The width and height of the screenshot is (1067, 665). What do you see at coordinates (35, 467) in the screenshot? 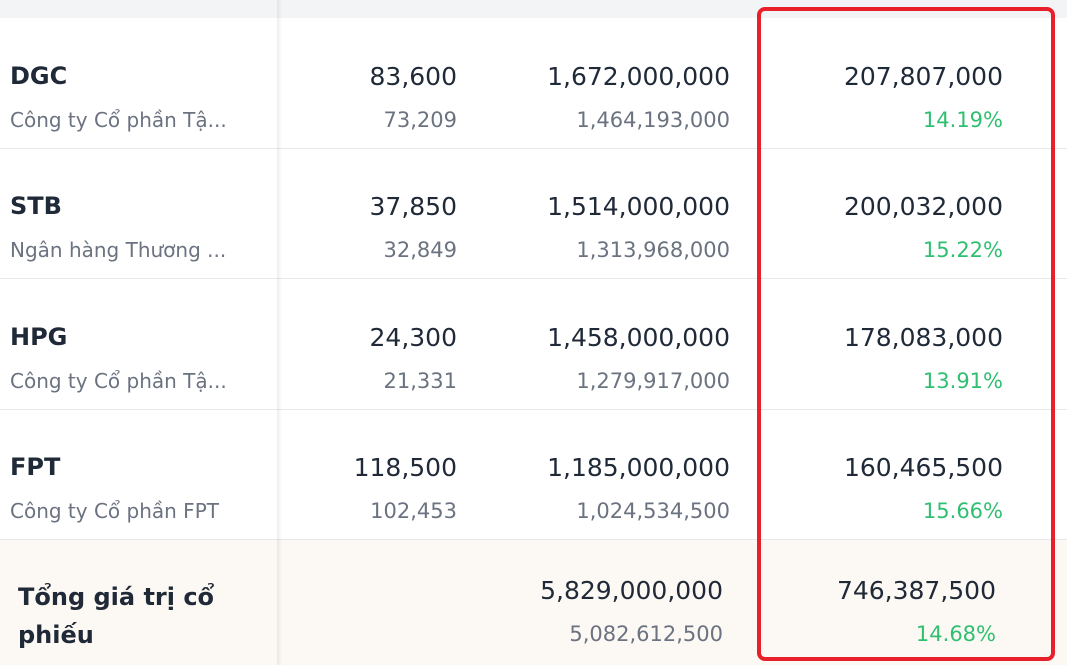
I see `stock-symbol: FPT` at bounding box center [35, 467].